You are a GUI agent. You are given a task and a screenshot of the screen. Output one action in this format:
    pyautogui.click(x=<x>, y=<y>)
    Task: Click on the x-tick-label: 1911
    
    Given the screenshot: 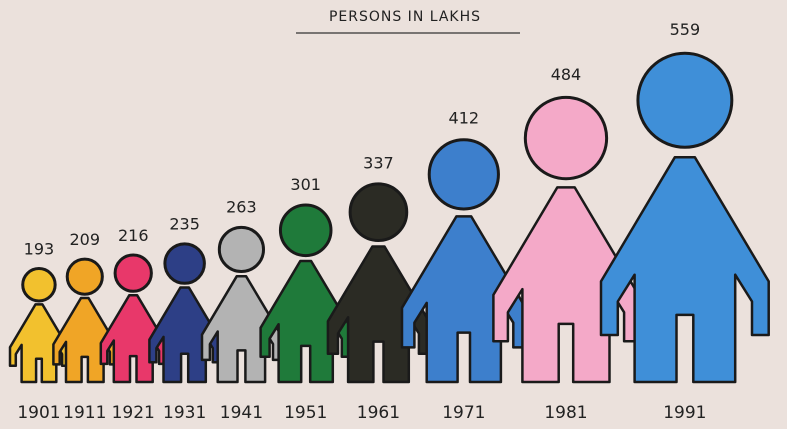 What is the action you would take?
    pyautogui.click(x=84, y=413)
    